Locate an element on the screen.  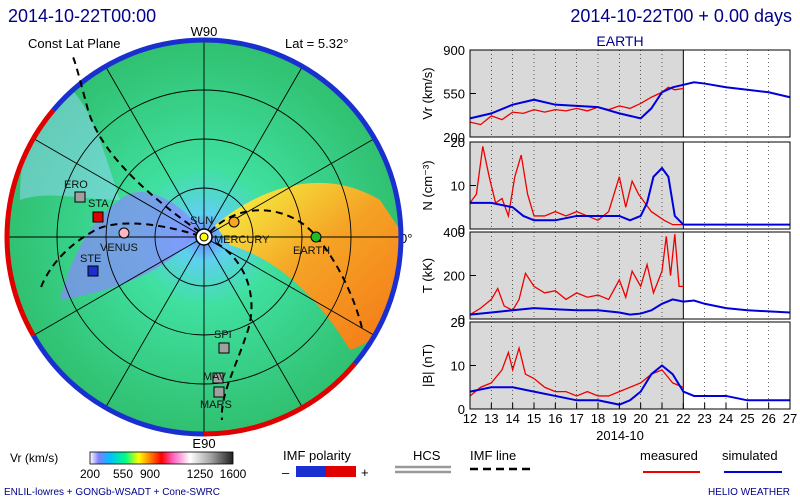
vr-tick: 200 is located at coordinates (90, 474).